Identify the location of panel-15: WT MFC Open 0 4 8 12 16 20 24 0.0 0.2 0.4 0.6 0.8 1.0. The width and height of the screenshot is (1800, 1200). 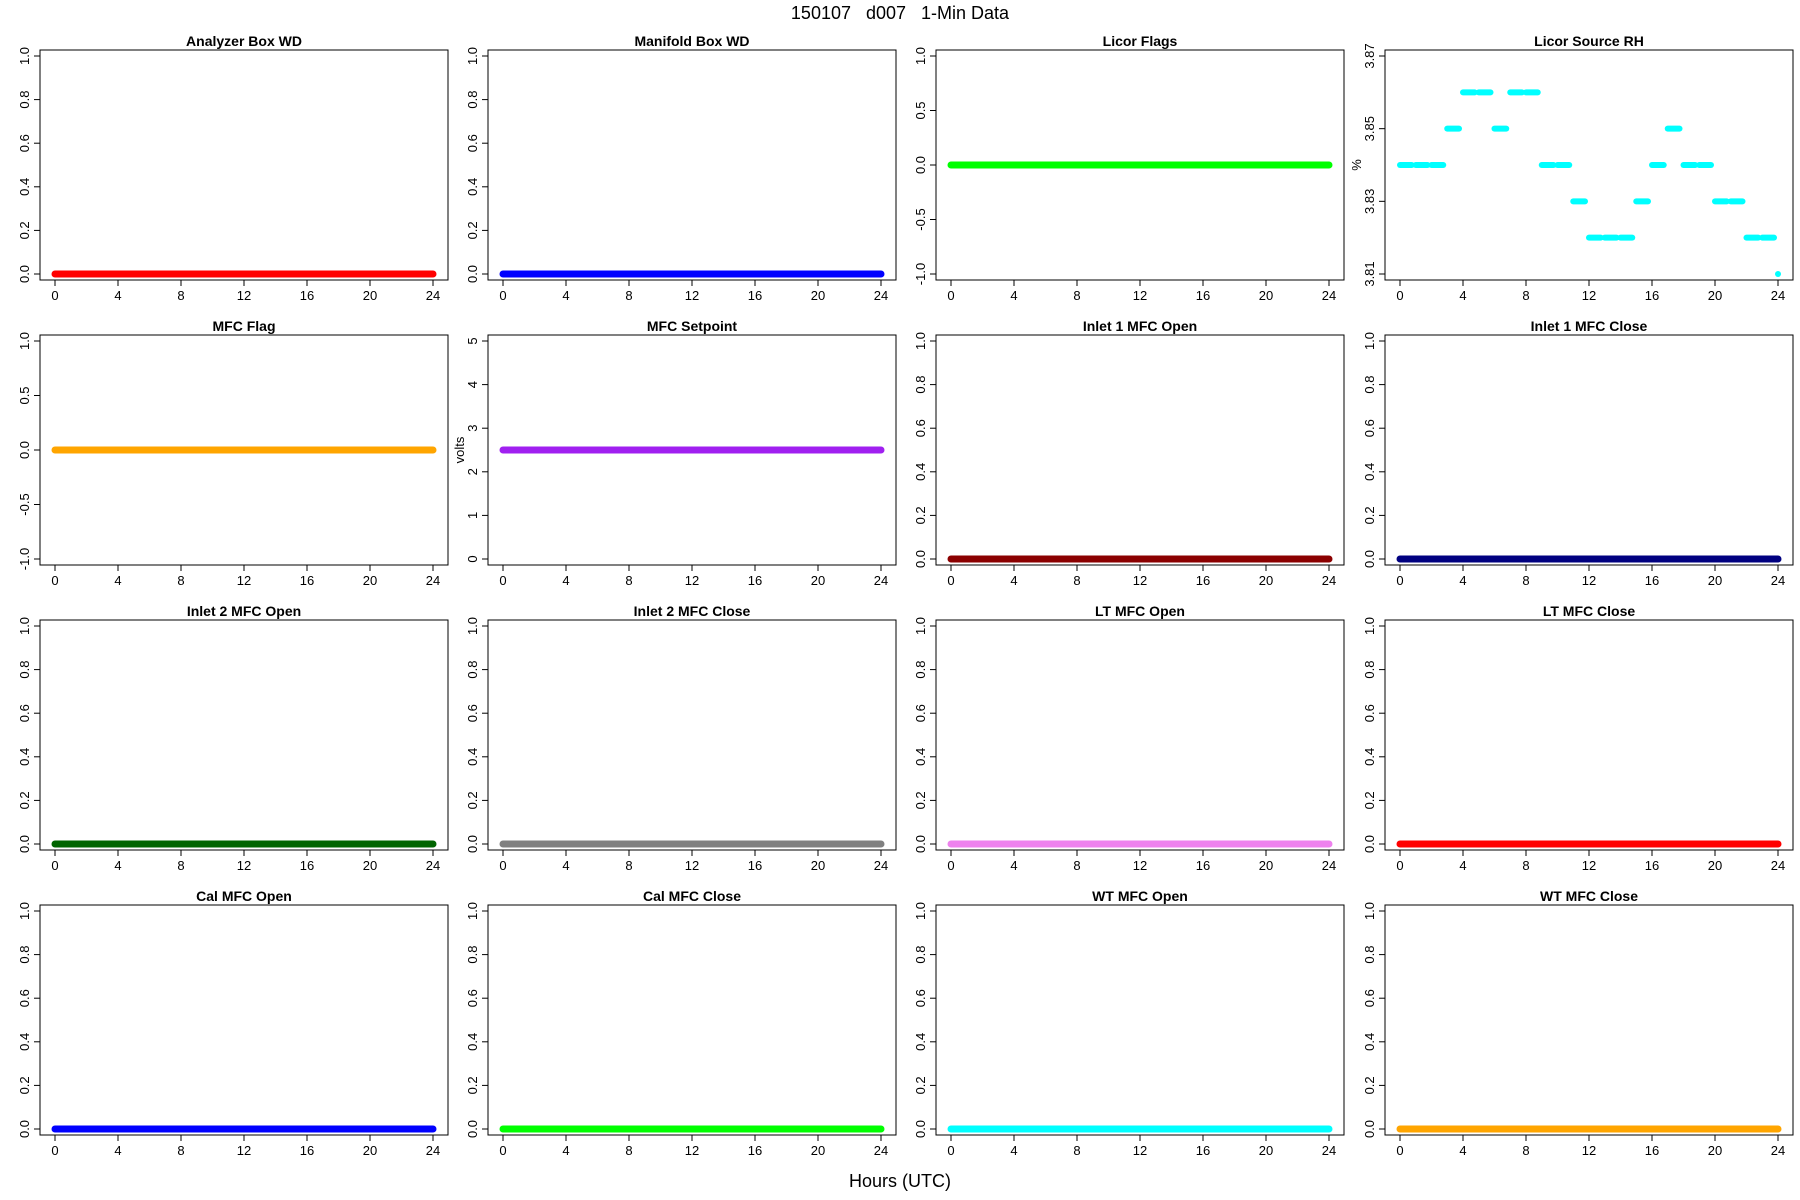
(1129, 1023).